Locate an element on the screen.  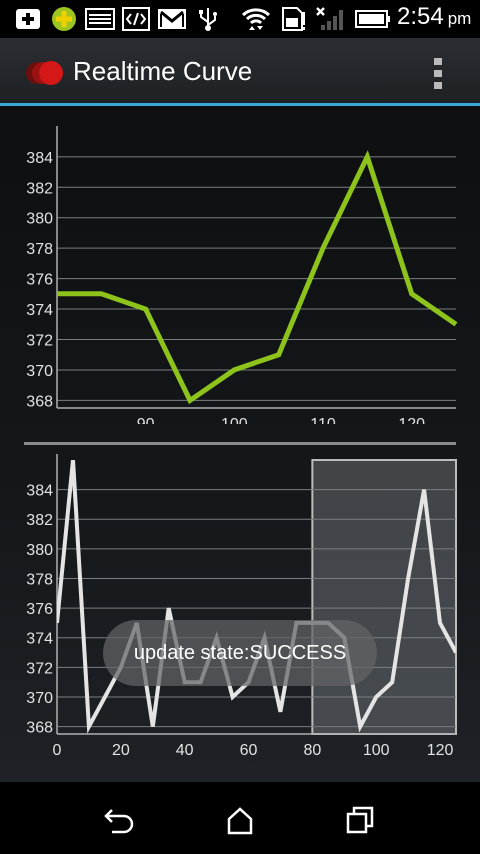
clock-time: 2:54 is located at coordinates (420, 16).